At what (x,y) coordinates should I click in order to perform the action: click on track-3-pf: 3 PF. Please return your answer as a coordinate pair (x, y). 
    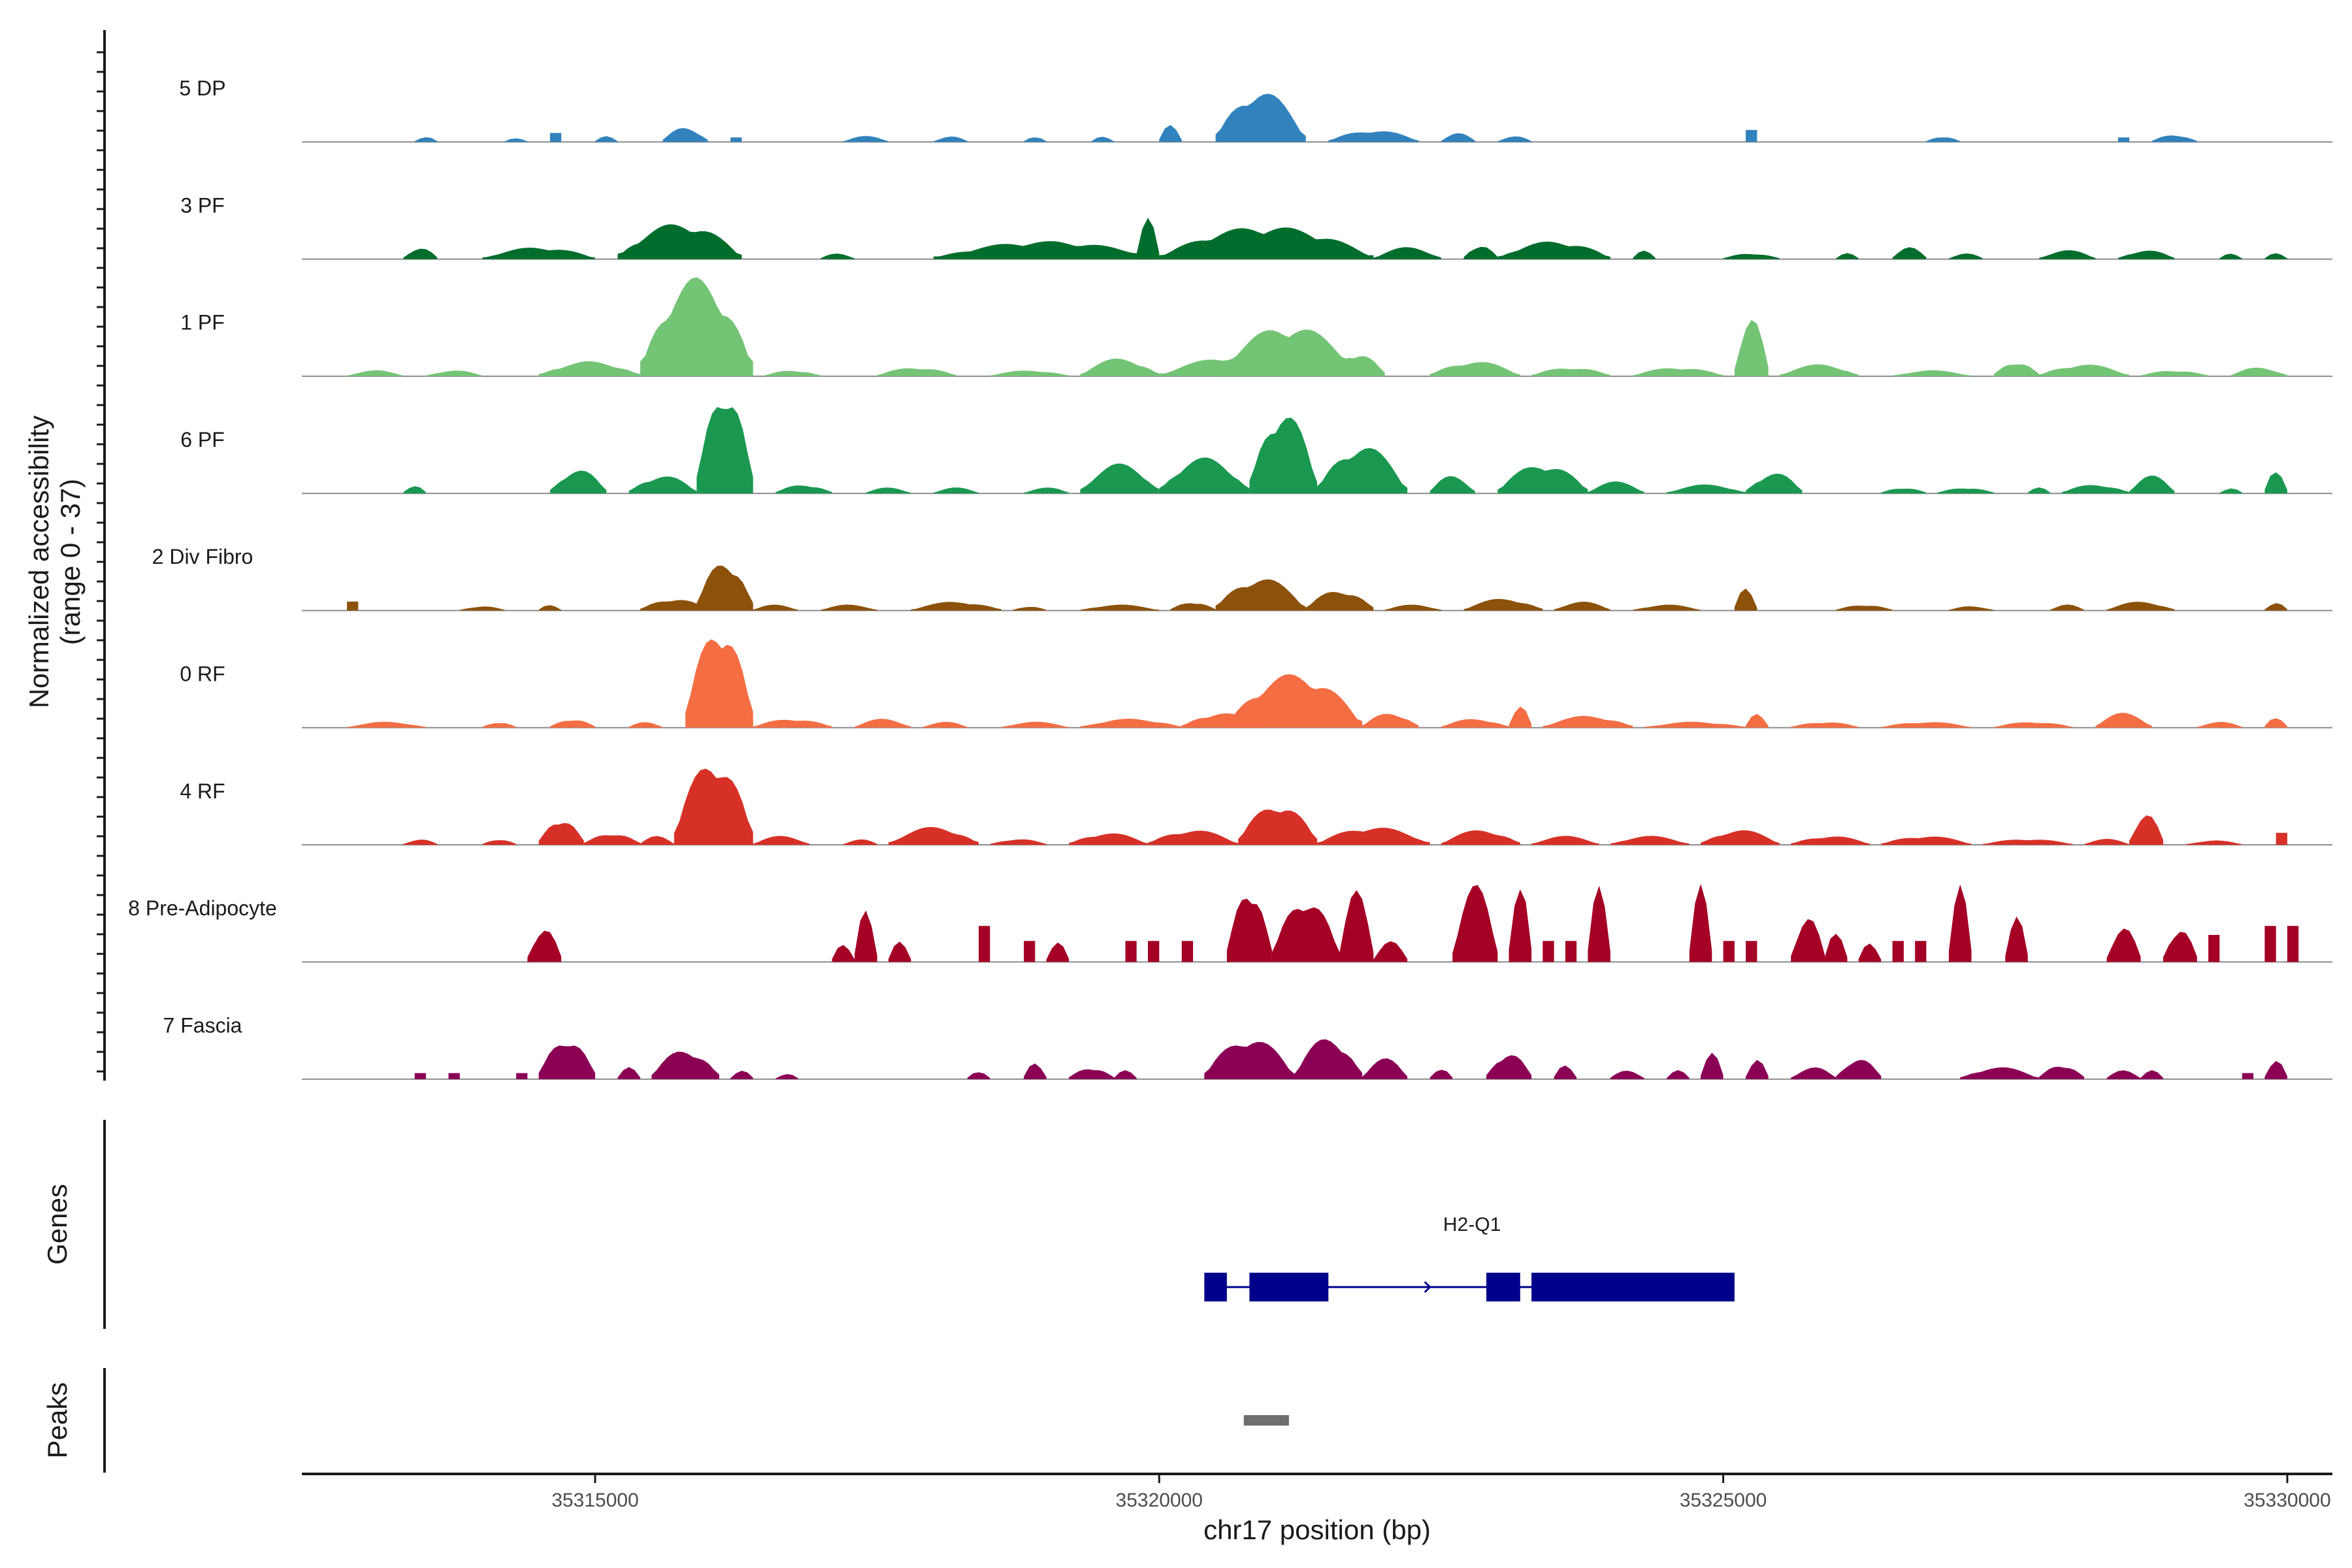
    Looking at the image, I should click on (1256, 226).